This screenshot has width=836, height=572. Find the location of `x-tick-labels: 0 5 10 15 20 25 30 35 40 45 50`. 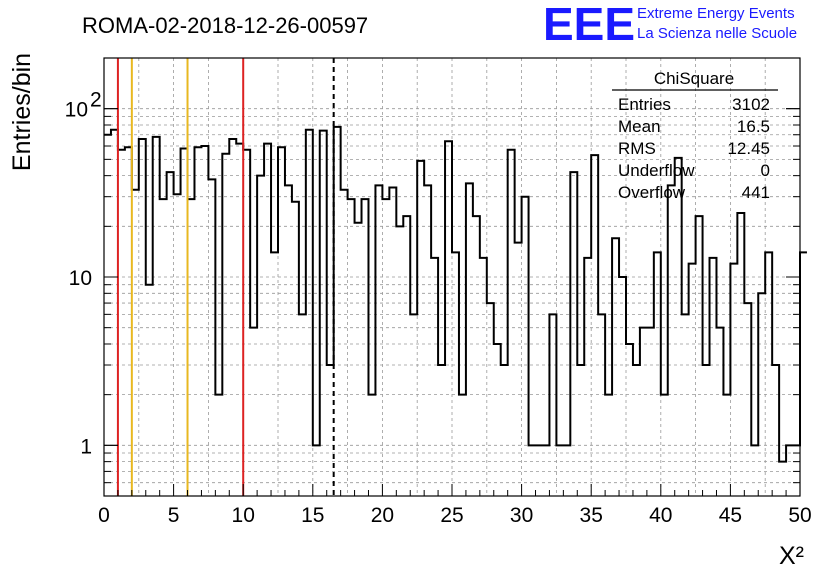

x-tick-labels: 0 5 10 15 20 25 30 35 40 45 50 is located at coordinates (455, 515).